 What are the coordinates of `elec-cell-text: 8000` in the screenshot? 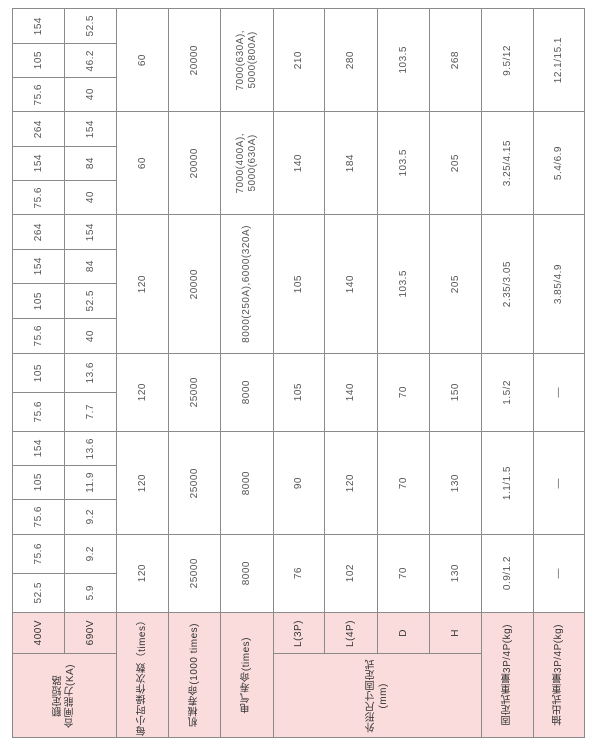 It's located at (246, 483).